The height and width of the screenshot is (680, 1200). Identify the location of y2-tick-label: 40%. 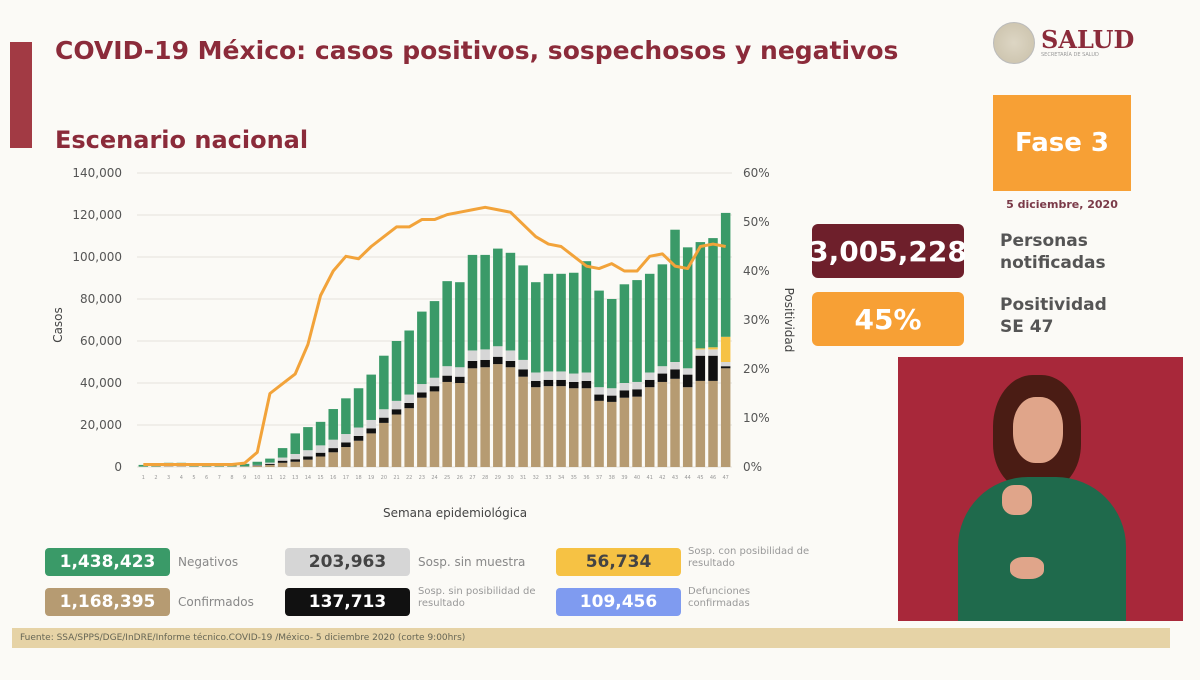
(756, 271).